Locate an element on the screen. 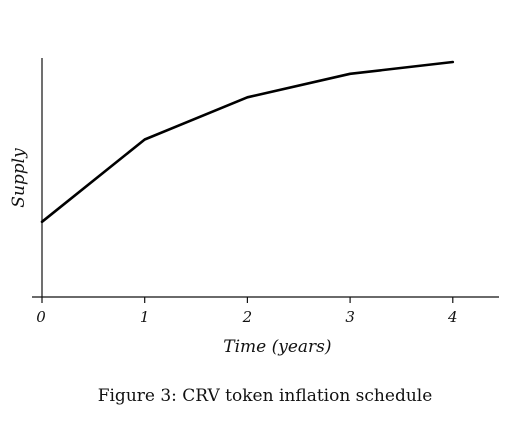 Image resolution: width=530 pixels, height=435 pixels. x-ticks: 0 1 2 3 4 is located at coordinates (247, 311).